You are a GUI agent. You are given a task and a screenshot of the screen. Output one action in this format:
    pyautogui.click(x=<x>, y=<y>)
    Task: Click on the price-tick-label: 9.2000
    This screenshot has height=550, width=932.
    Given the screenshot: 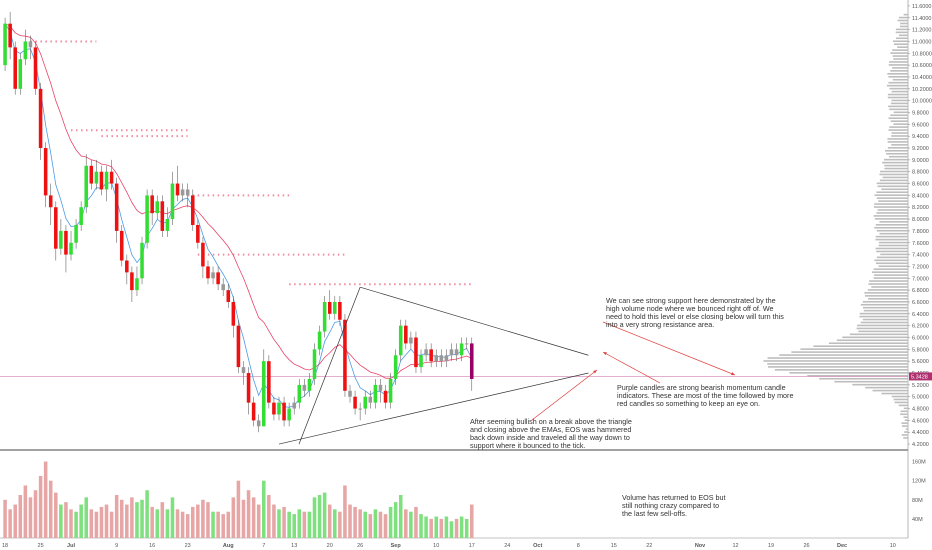 What is the action you would take?
    pyautogui.click(x=920, y=149)
    